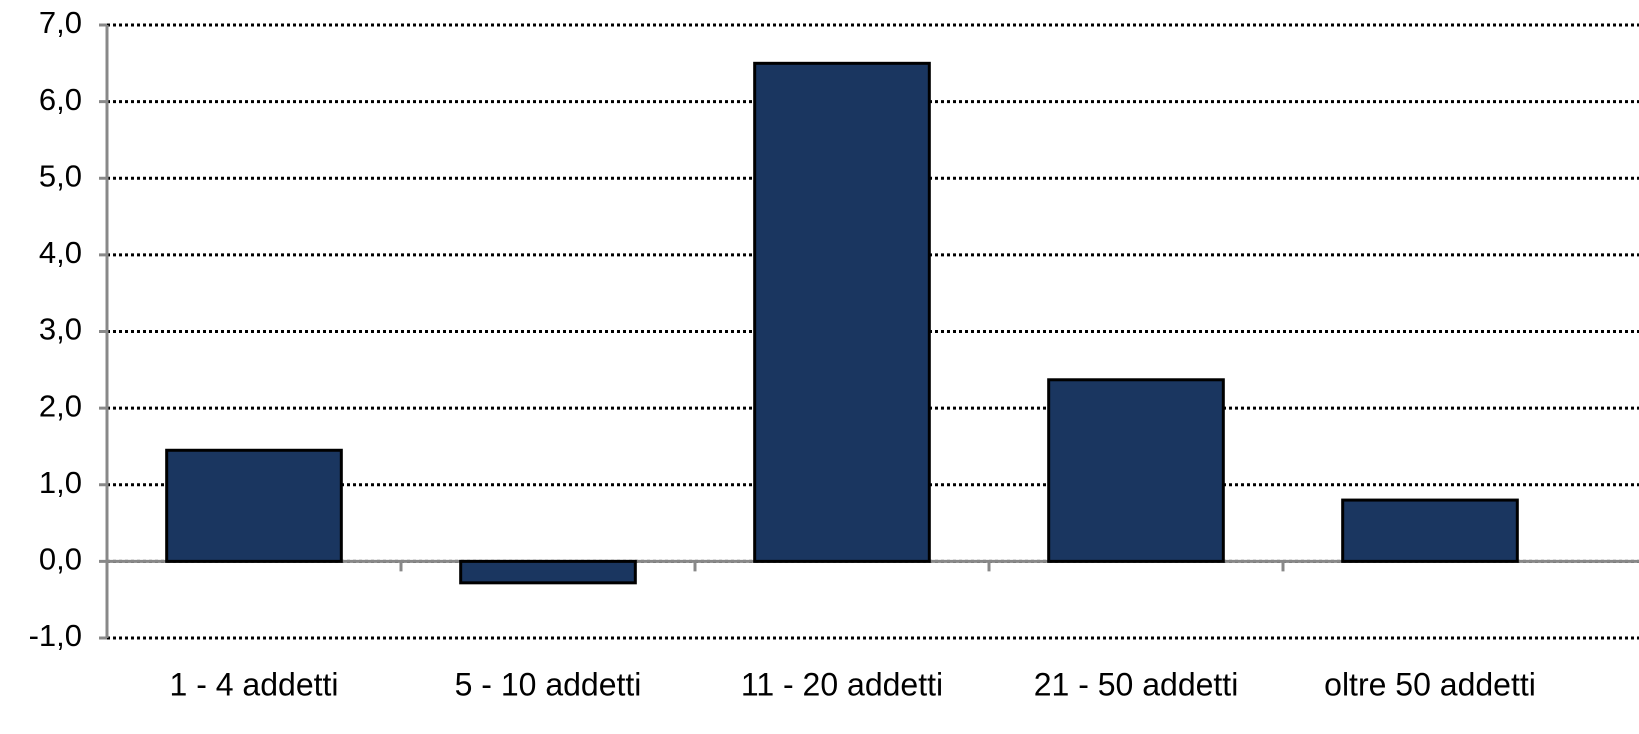  Describe the element at coordinates (1136, 684) in the screenshot. I see `x-tick-label: 21 - 50 addetti` at that location.